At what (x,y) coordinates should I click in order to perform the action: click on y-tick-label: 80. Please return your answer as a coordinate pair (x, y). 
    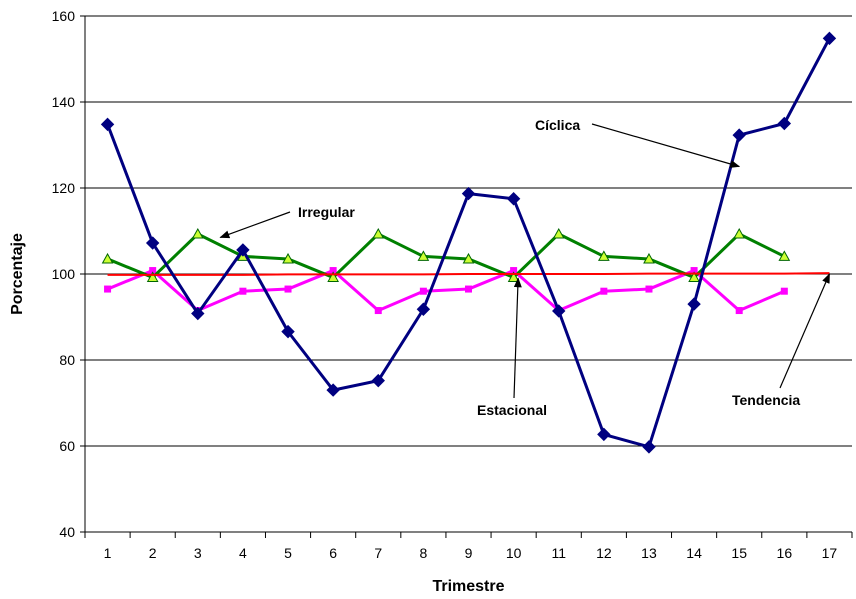
    Looking at the image, I should click on (67, 360).